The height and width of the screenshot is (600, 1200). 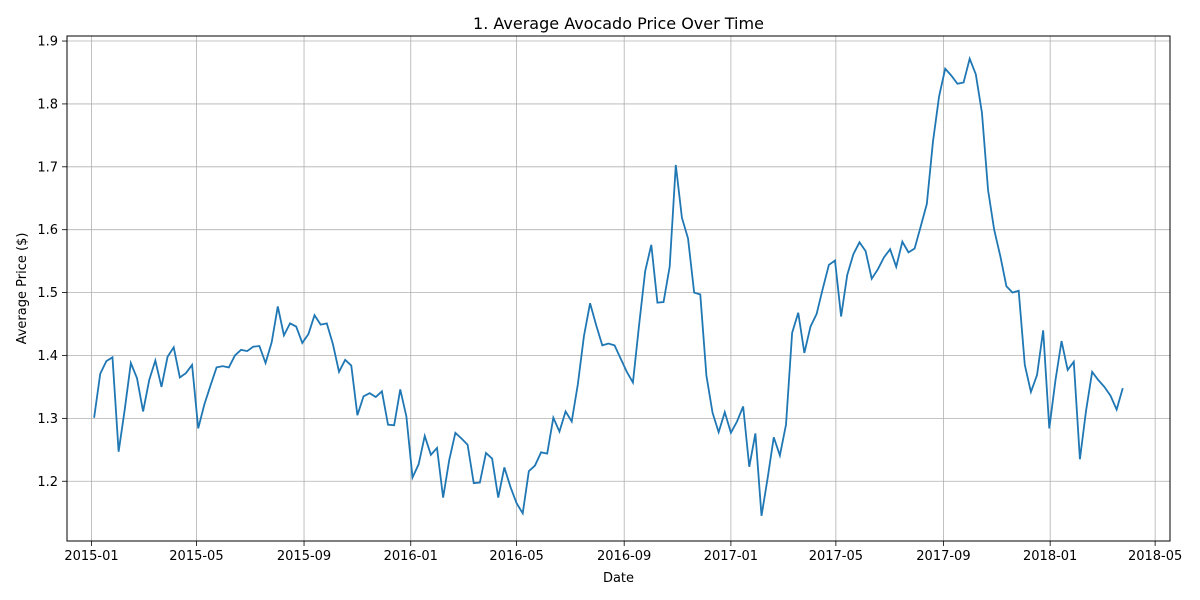 I want to click on y-tick-label: 1.5, so click(x=47, y=293).